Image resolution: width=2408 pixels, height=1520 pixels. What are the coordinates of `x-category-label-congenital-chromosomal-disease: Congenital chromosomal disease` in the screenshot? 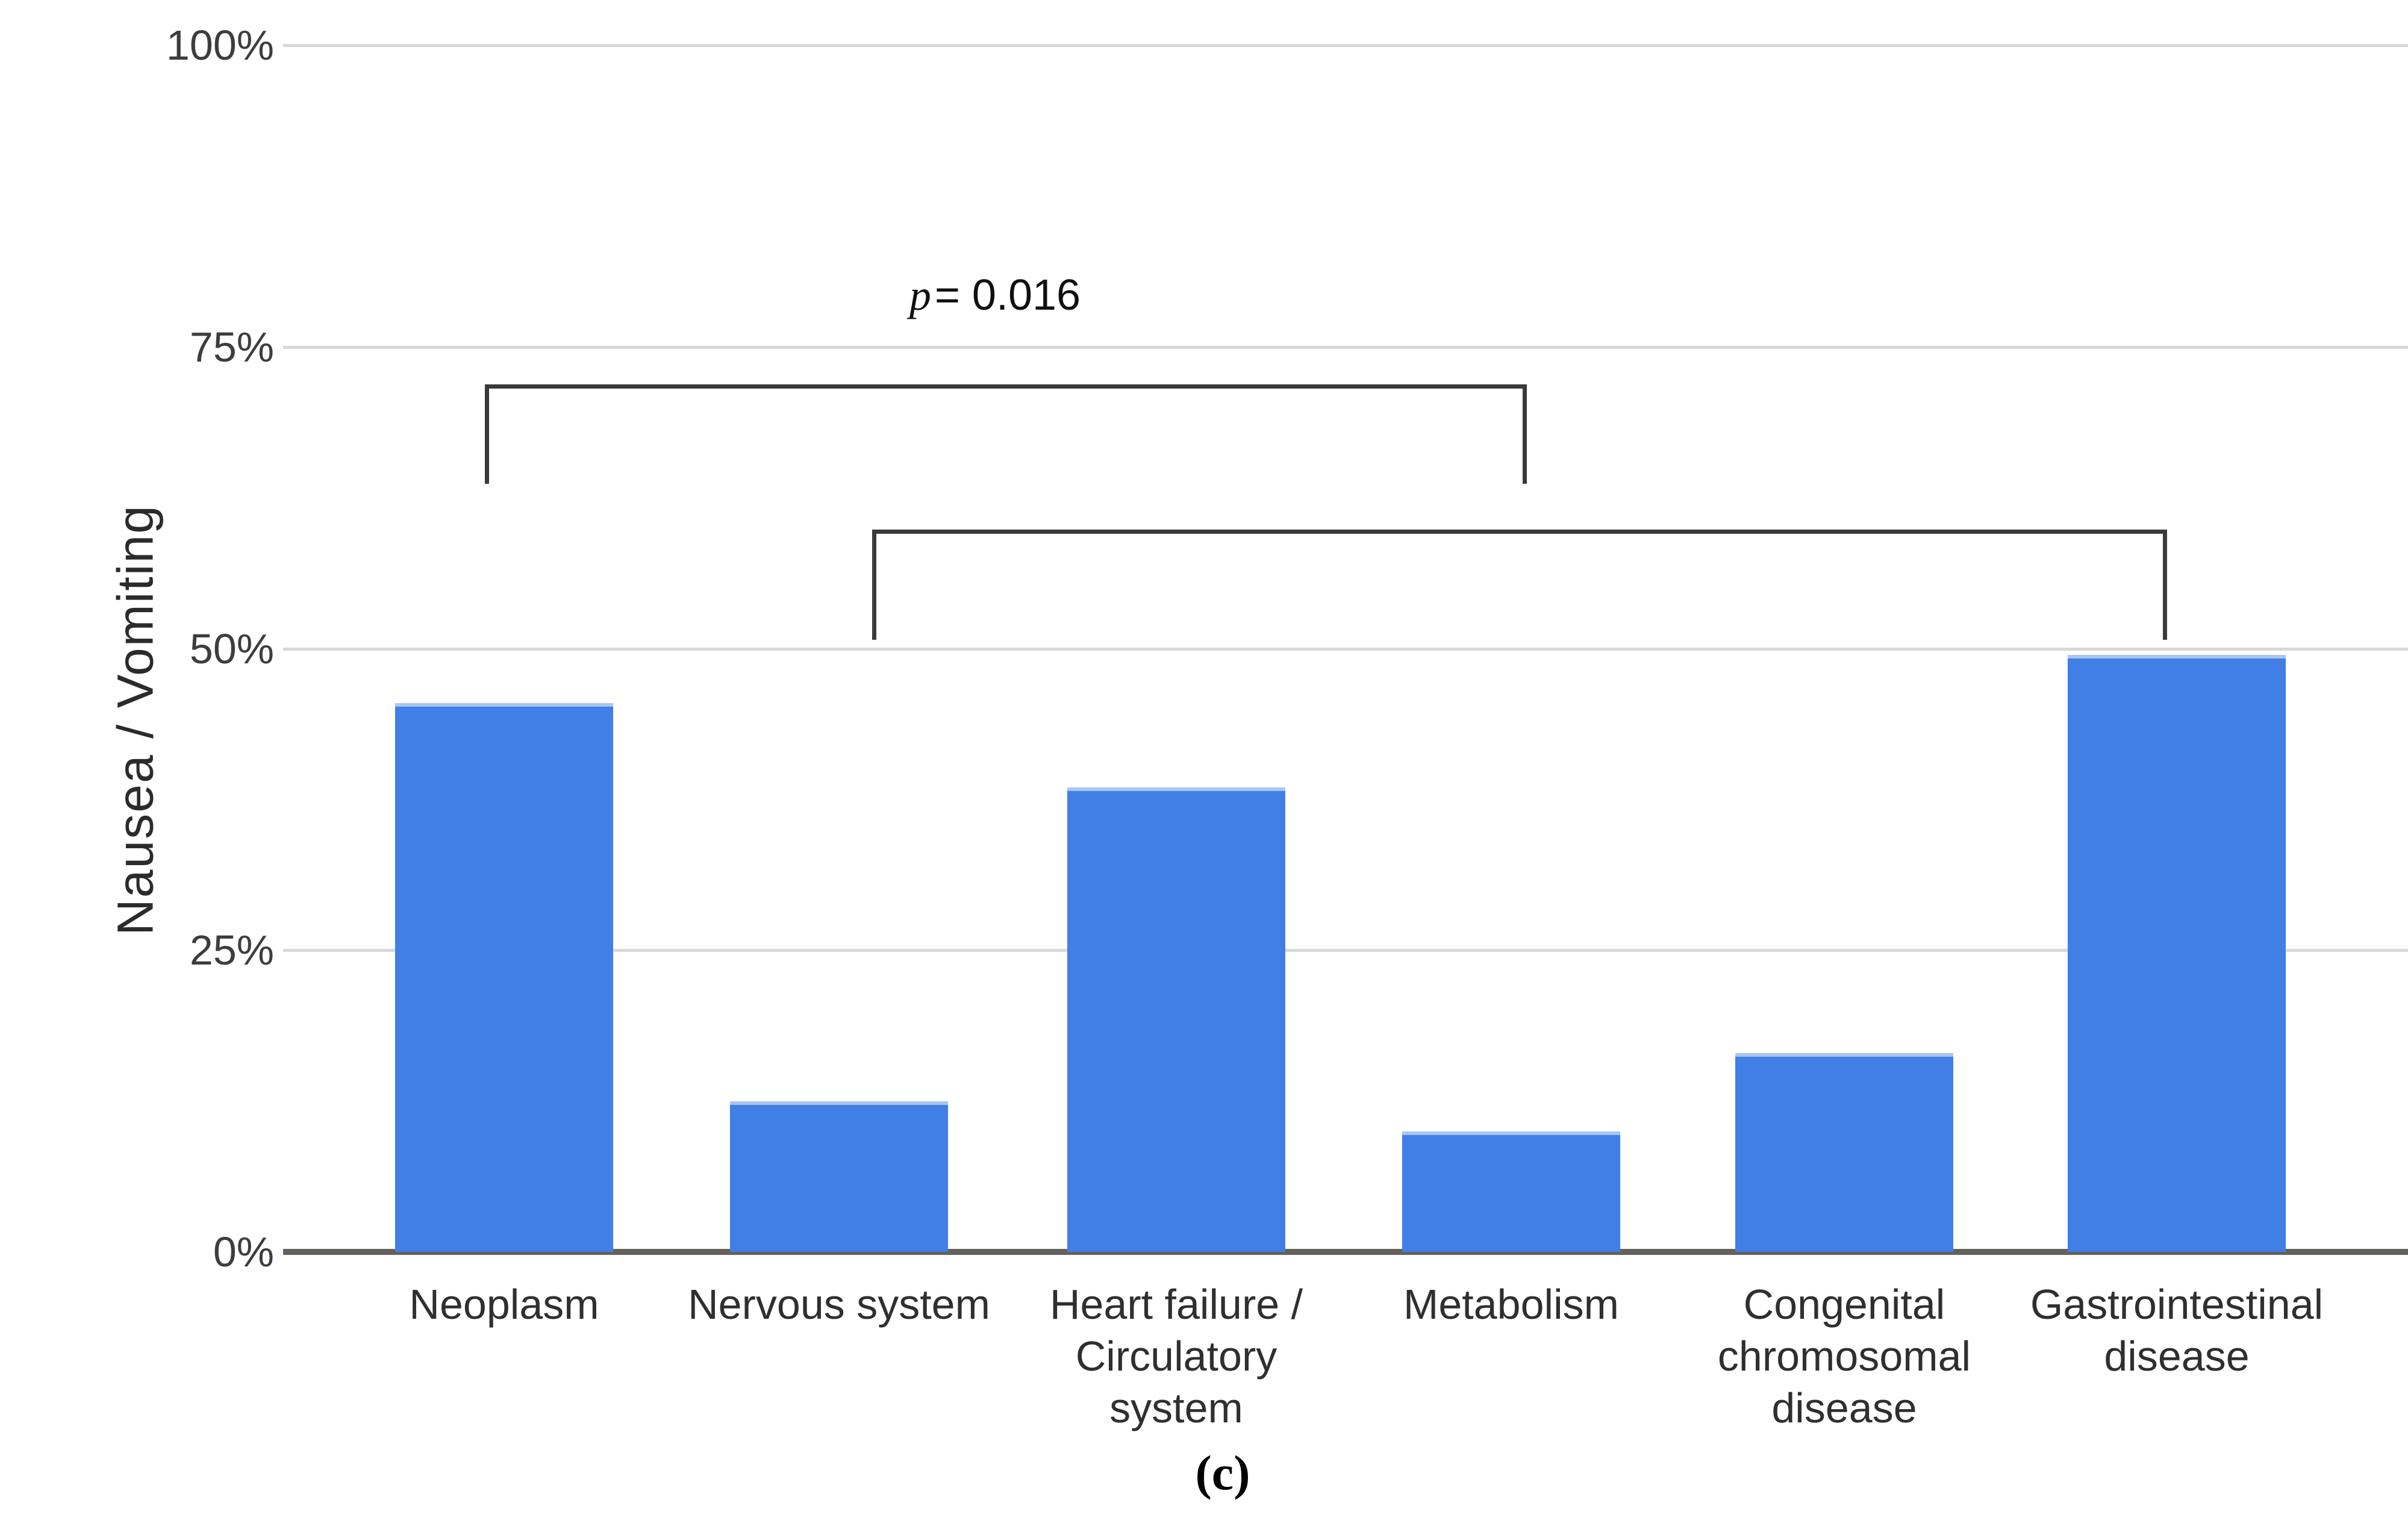 It's located at (1844, 1356).